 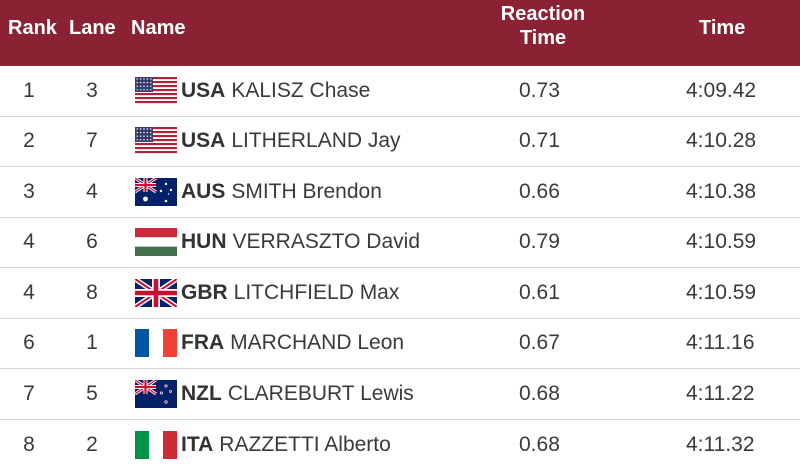 What do you see at coordinates (721, 90) in the screenshot?
I see `time-cell: 4:09.42` at bounding box center [721, 90].